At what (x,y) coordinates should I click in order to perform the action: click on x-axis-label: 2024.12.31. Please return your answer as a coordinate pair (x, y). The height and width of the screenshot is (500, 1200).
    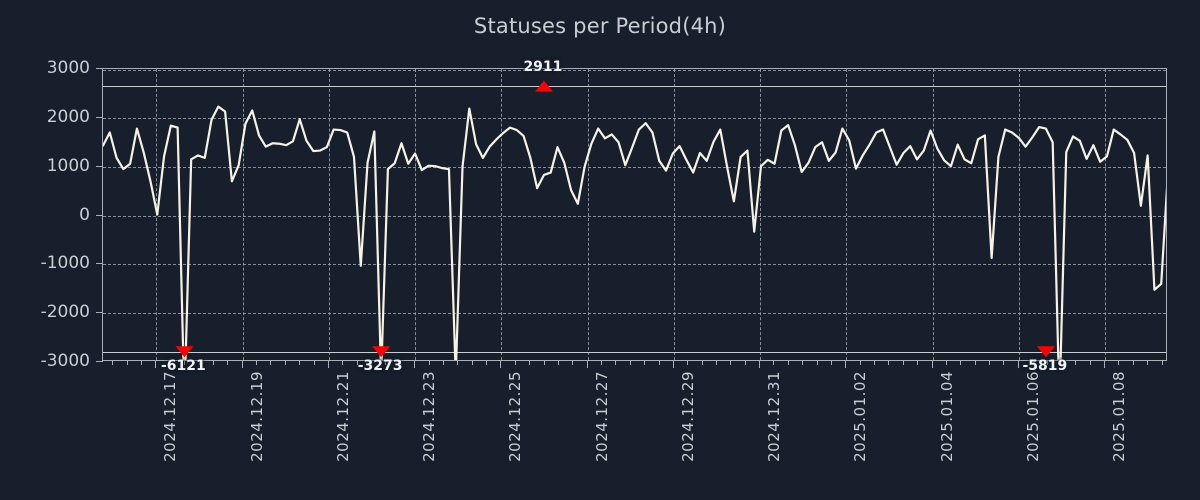
    Looking at the image, I should click on (774, 416).